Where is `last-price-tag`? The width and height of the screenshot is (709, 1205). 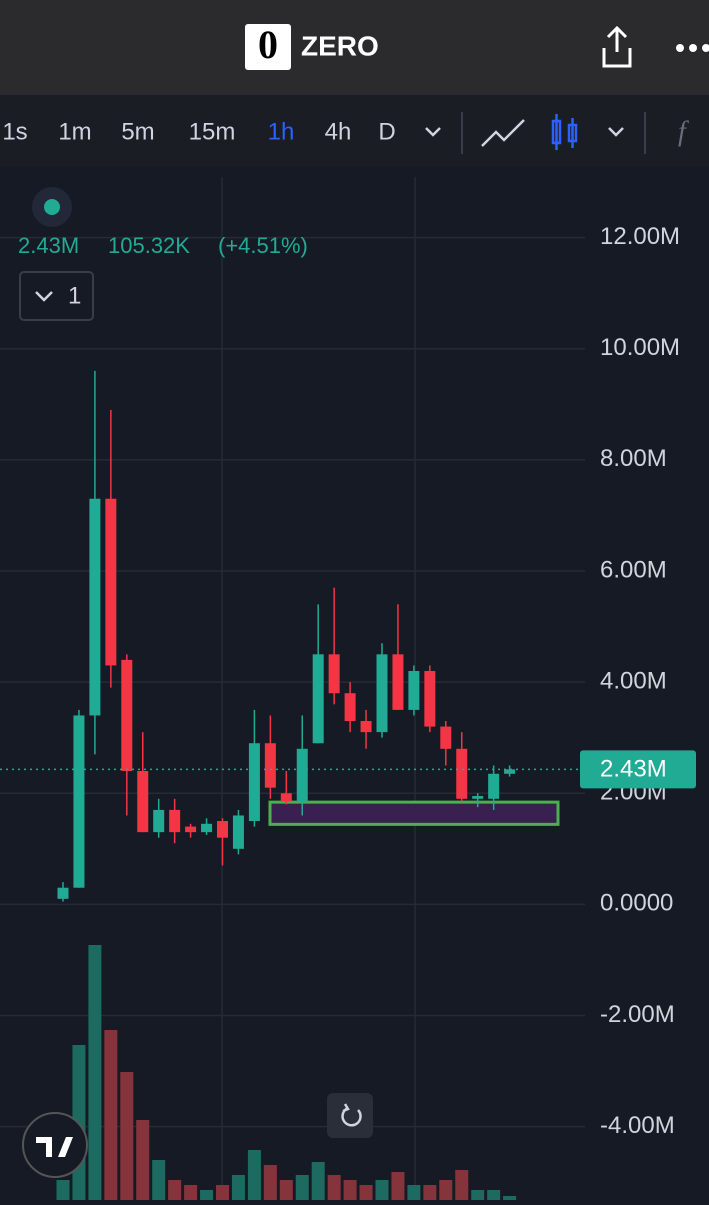
last-price-tag is located at coordinates (638, 769).